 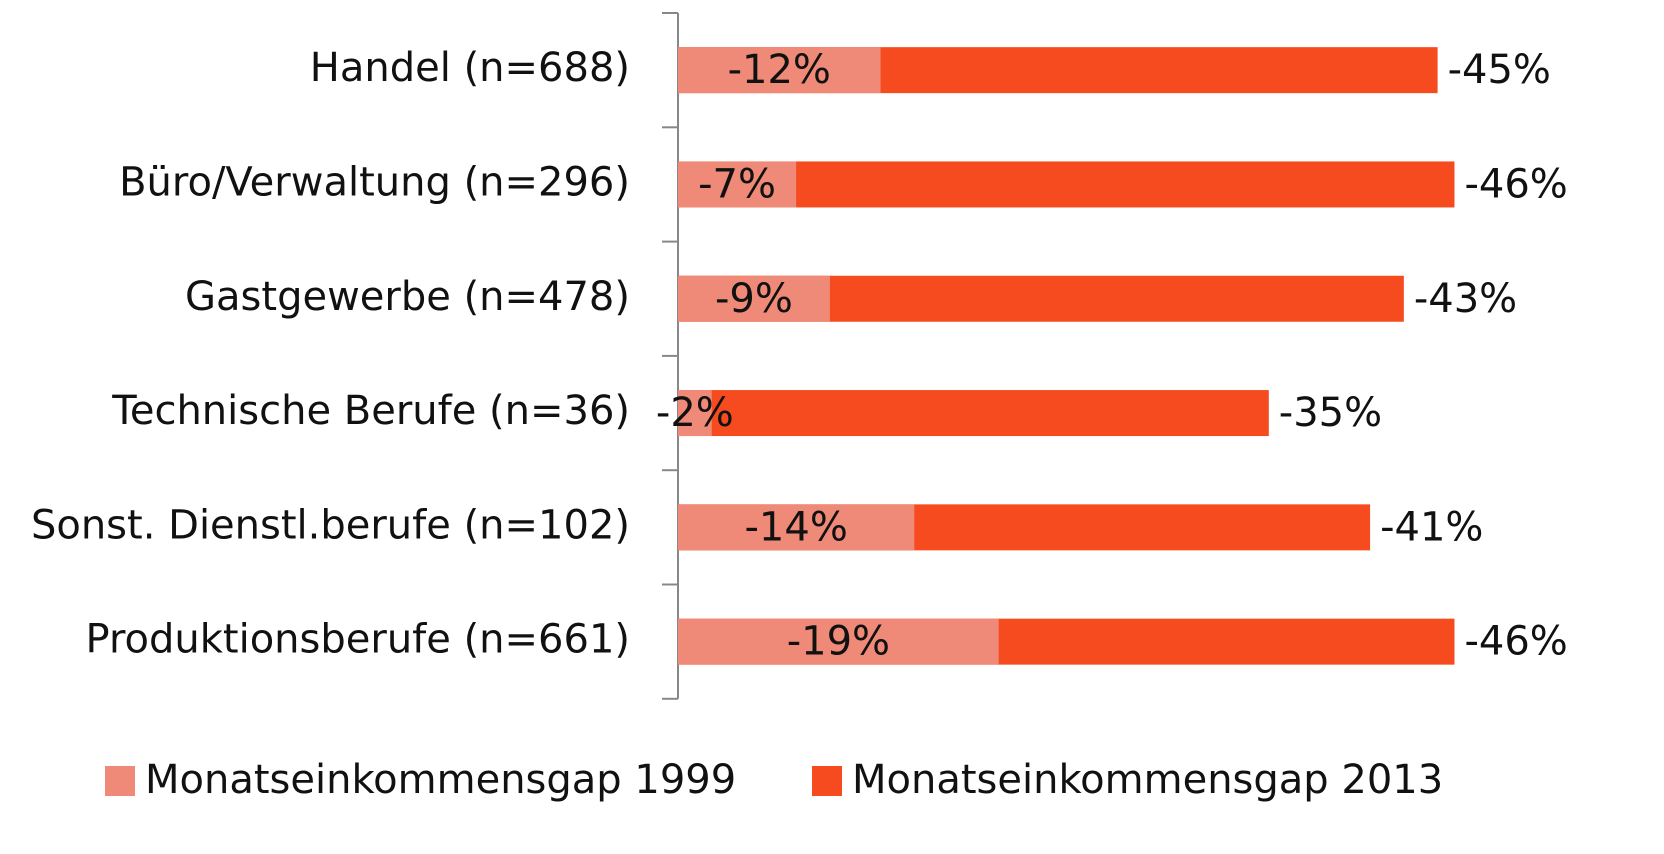 I want to click on data-label: -9%, so click(x=754, y=299).